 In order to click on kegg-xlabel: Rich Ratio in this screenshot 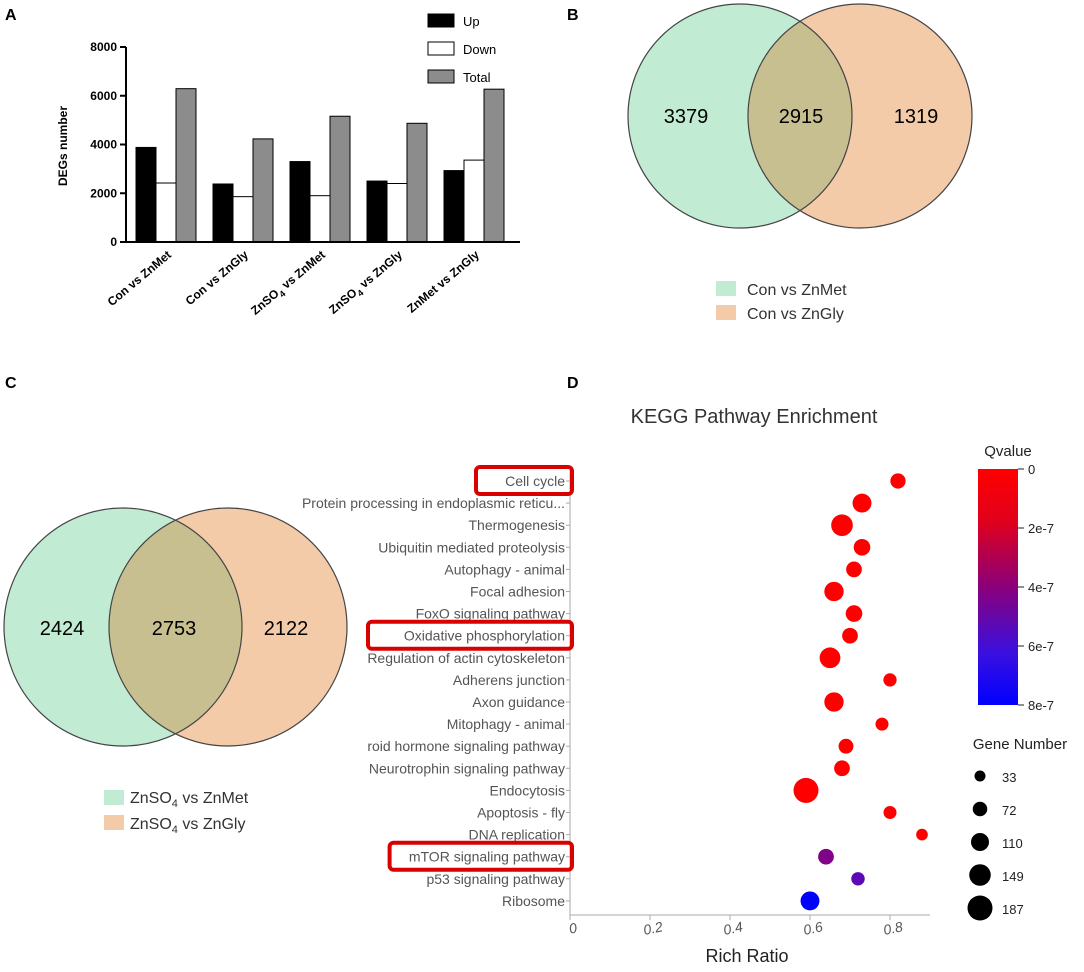, I will do `click(746, 956)`.